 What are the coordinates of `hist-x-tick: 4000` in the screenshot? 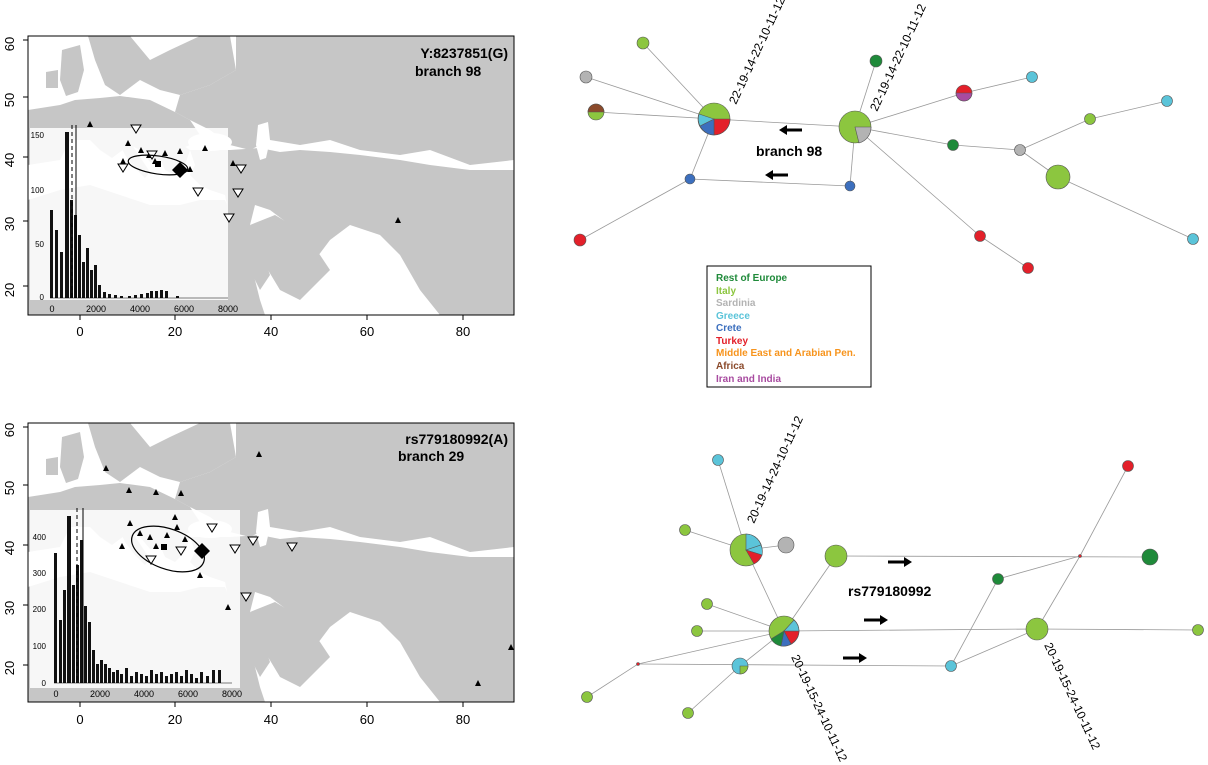 It's located at (144, 694).